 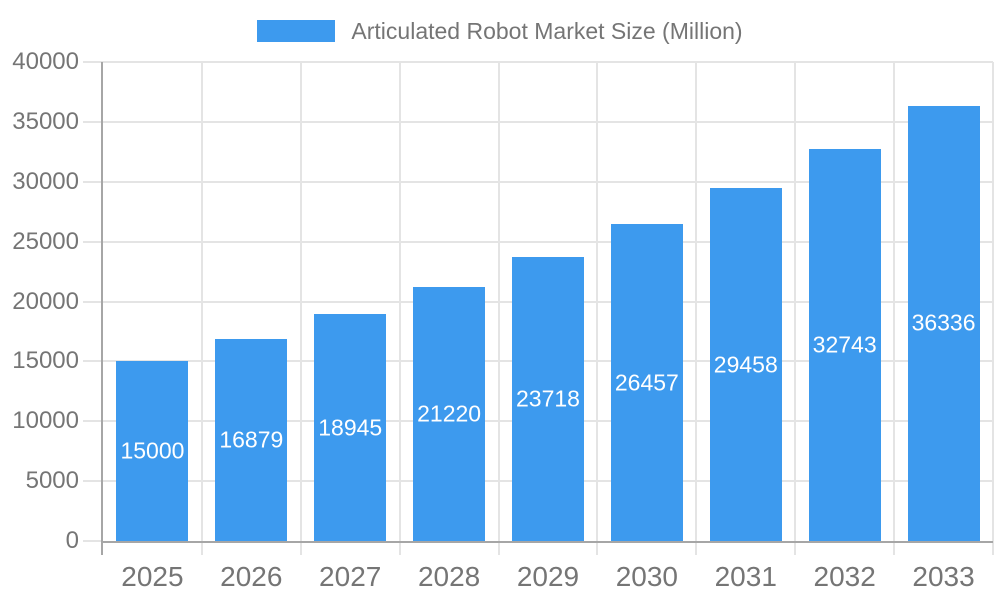 What do you see at coordinates (548, 576) in the screenshot?
I see `x-axis-label: 2029` at bounding box center [548, 576].